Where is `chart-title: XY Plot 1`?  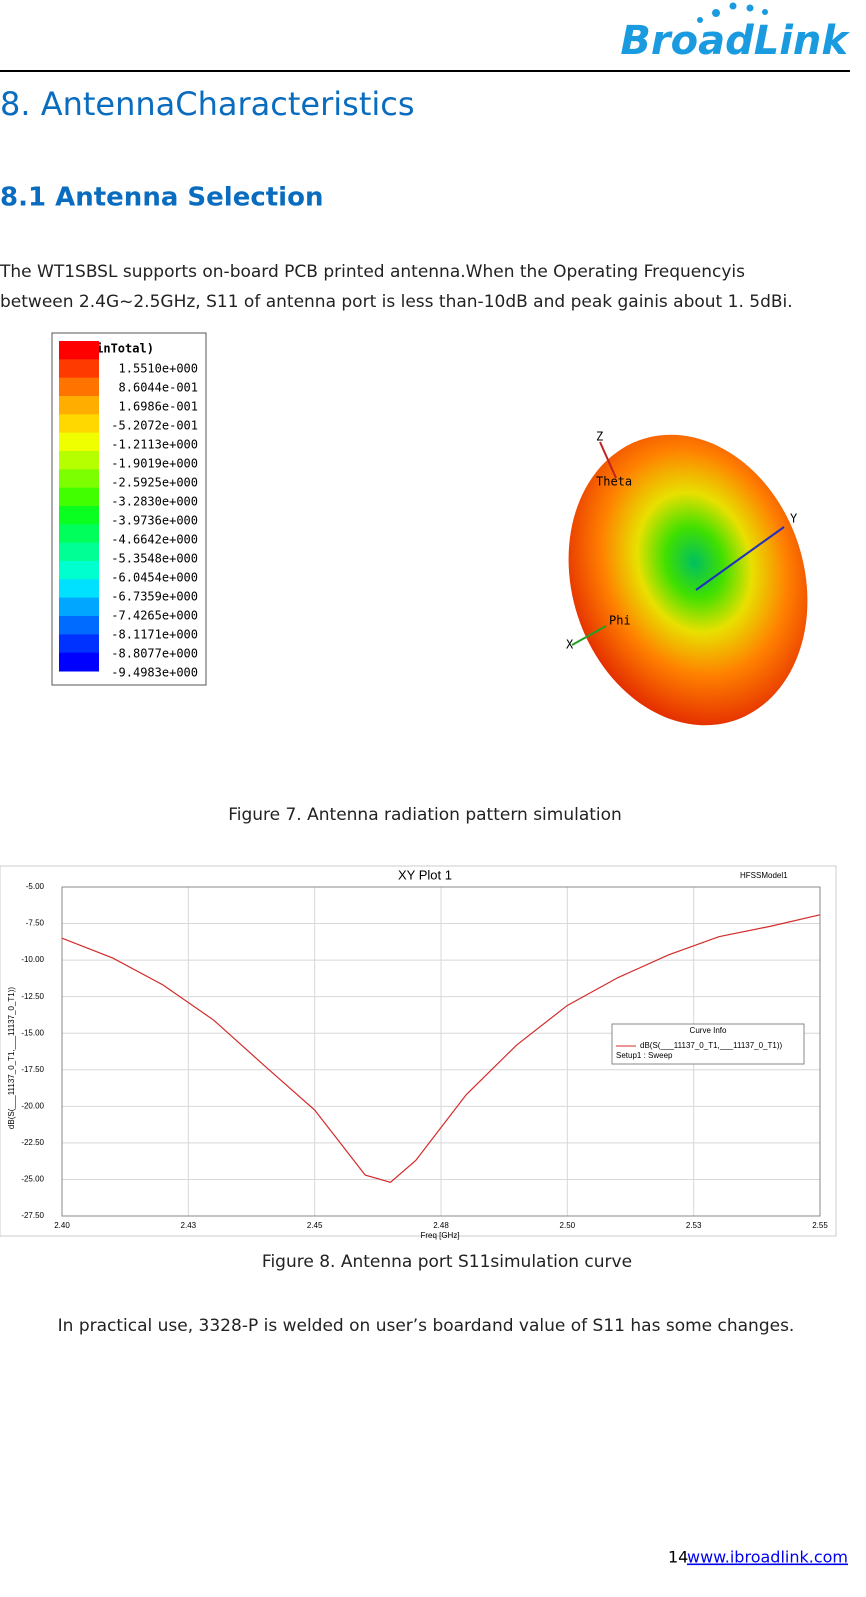 chart-title: XY Plot 1 is located at coordinates (425, 874).